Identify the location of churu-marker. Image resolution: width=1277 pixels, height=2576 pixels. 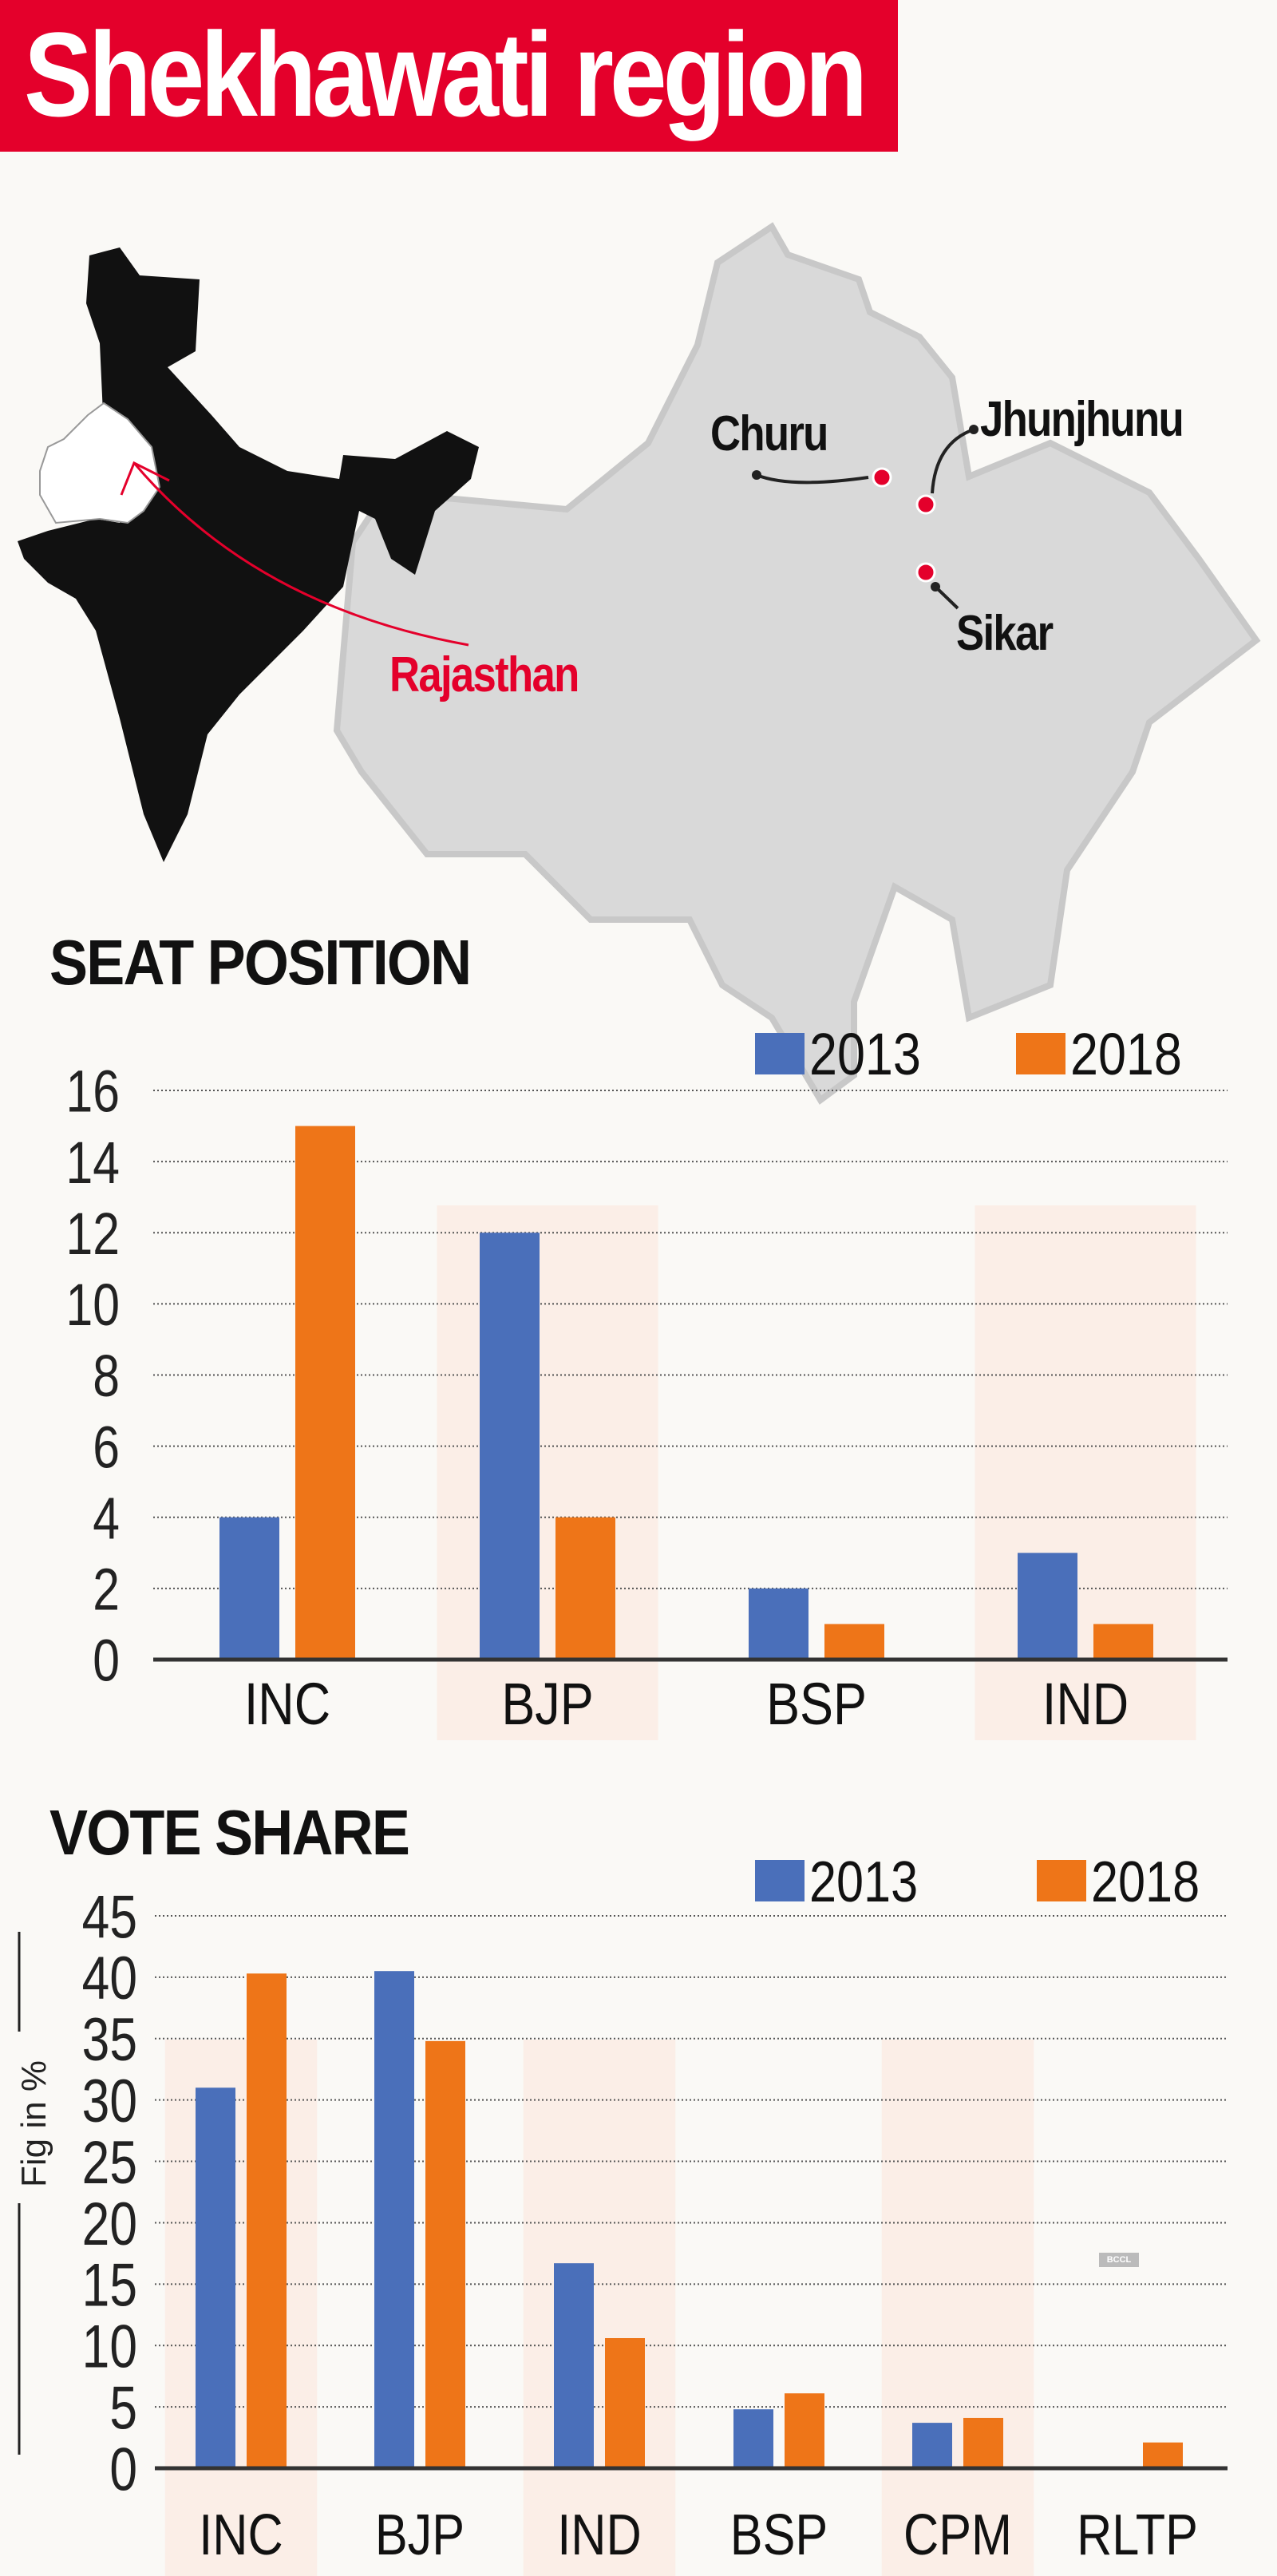
(882, 478).